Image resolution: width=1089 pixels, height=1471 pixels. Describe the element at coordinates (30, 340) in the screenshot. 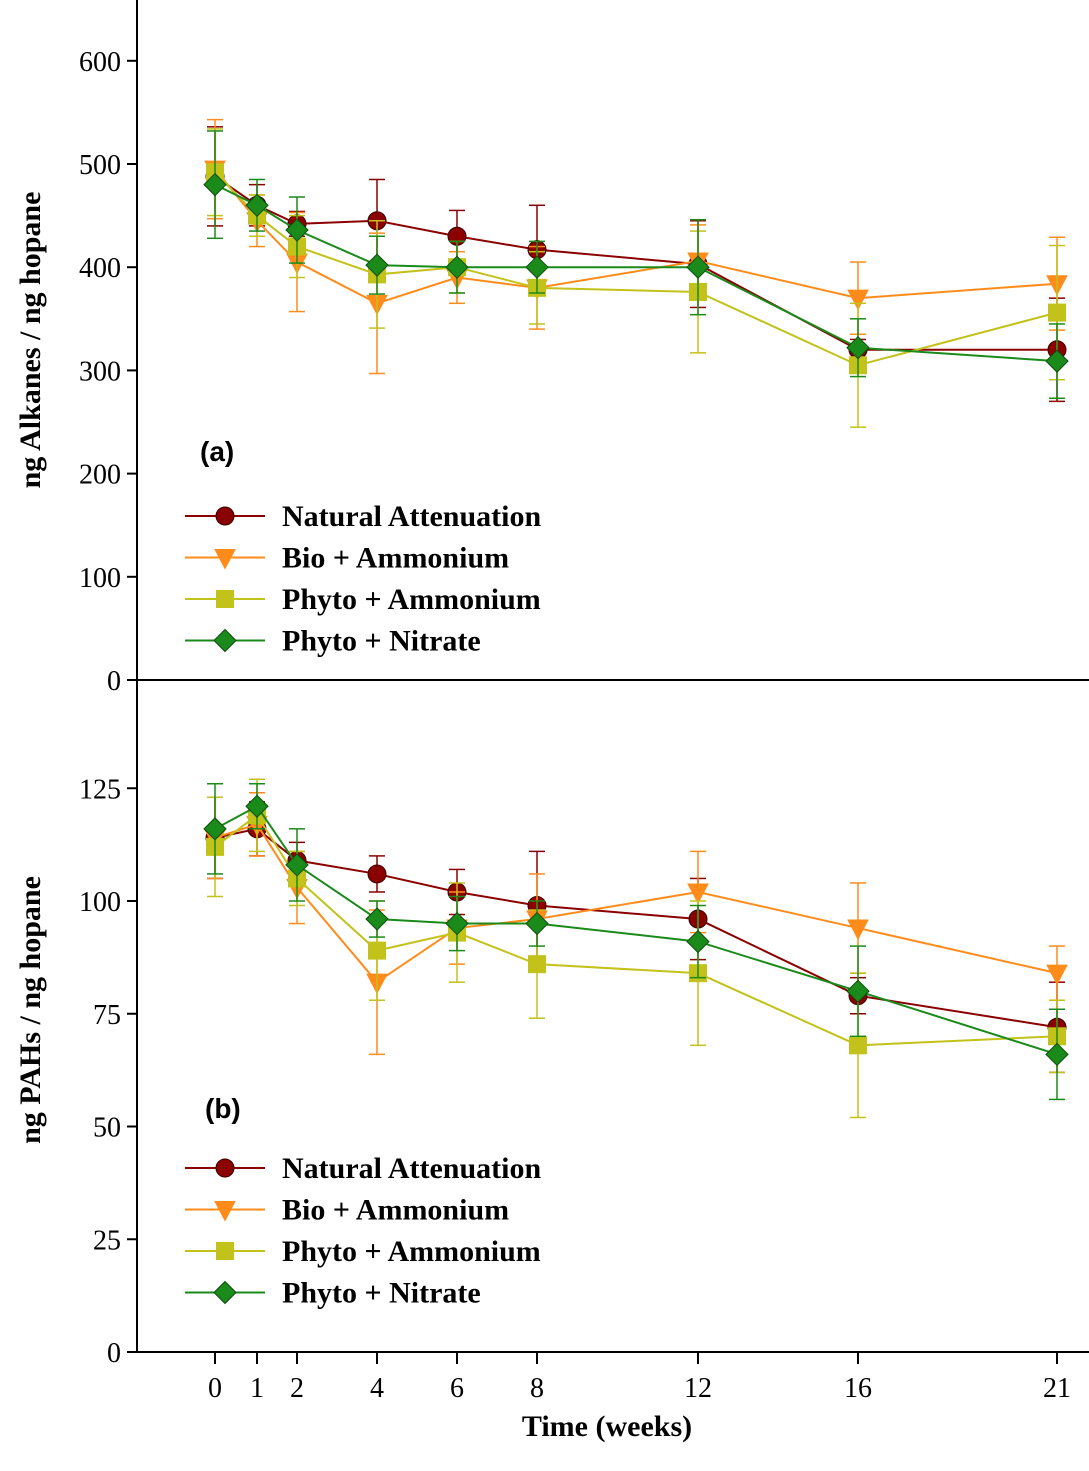

I see `y-axis-title: ng Alkanes / ng hopane` at that location.